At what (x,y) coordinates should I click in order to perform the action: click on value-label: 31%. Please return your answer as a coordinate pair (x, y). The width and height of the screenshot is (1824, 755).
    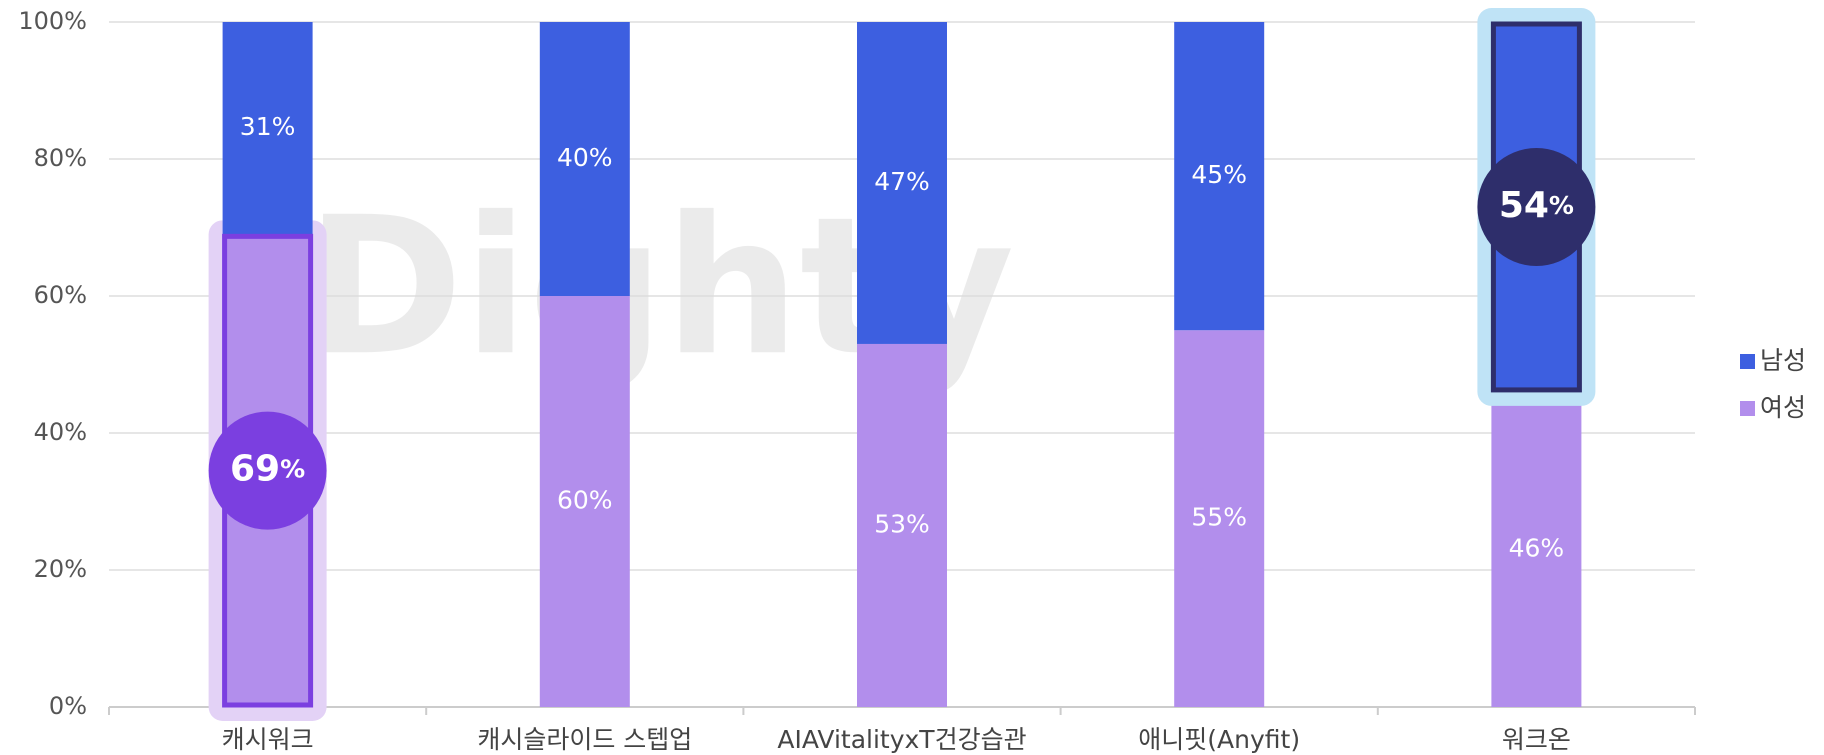
    Looking at the image, I should click on (268, 126).